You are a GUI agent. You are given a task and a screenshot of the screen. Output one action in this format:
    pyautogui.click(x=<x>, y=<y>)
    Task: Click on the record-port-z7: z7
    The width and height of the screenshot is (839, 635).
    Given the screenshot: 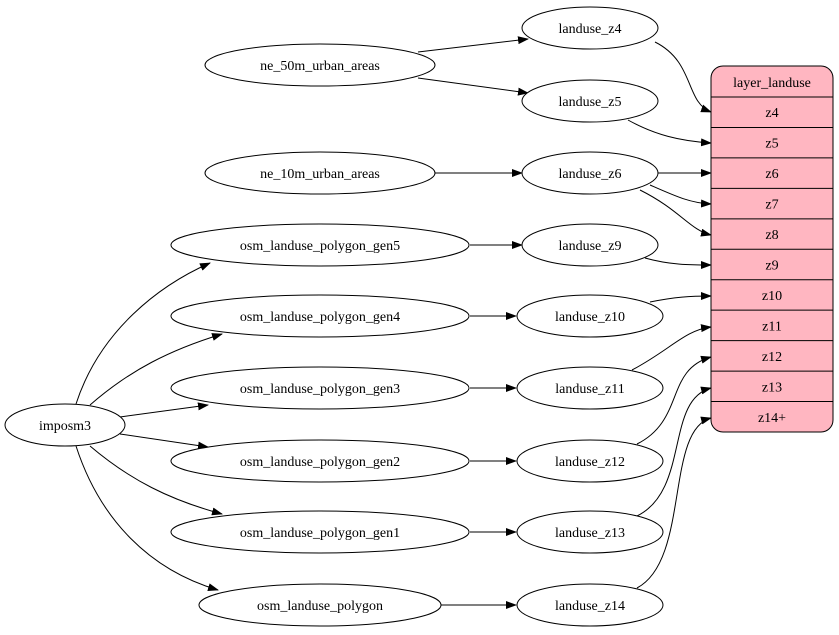 What is the action you would take?
    pyautogui.click(x=771, y=205)
    